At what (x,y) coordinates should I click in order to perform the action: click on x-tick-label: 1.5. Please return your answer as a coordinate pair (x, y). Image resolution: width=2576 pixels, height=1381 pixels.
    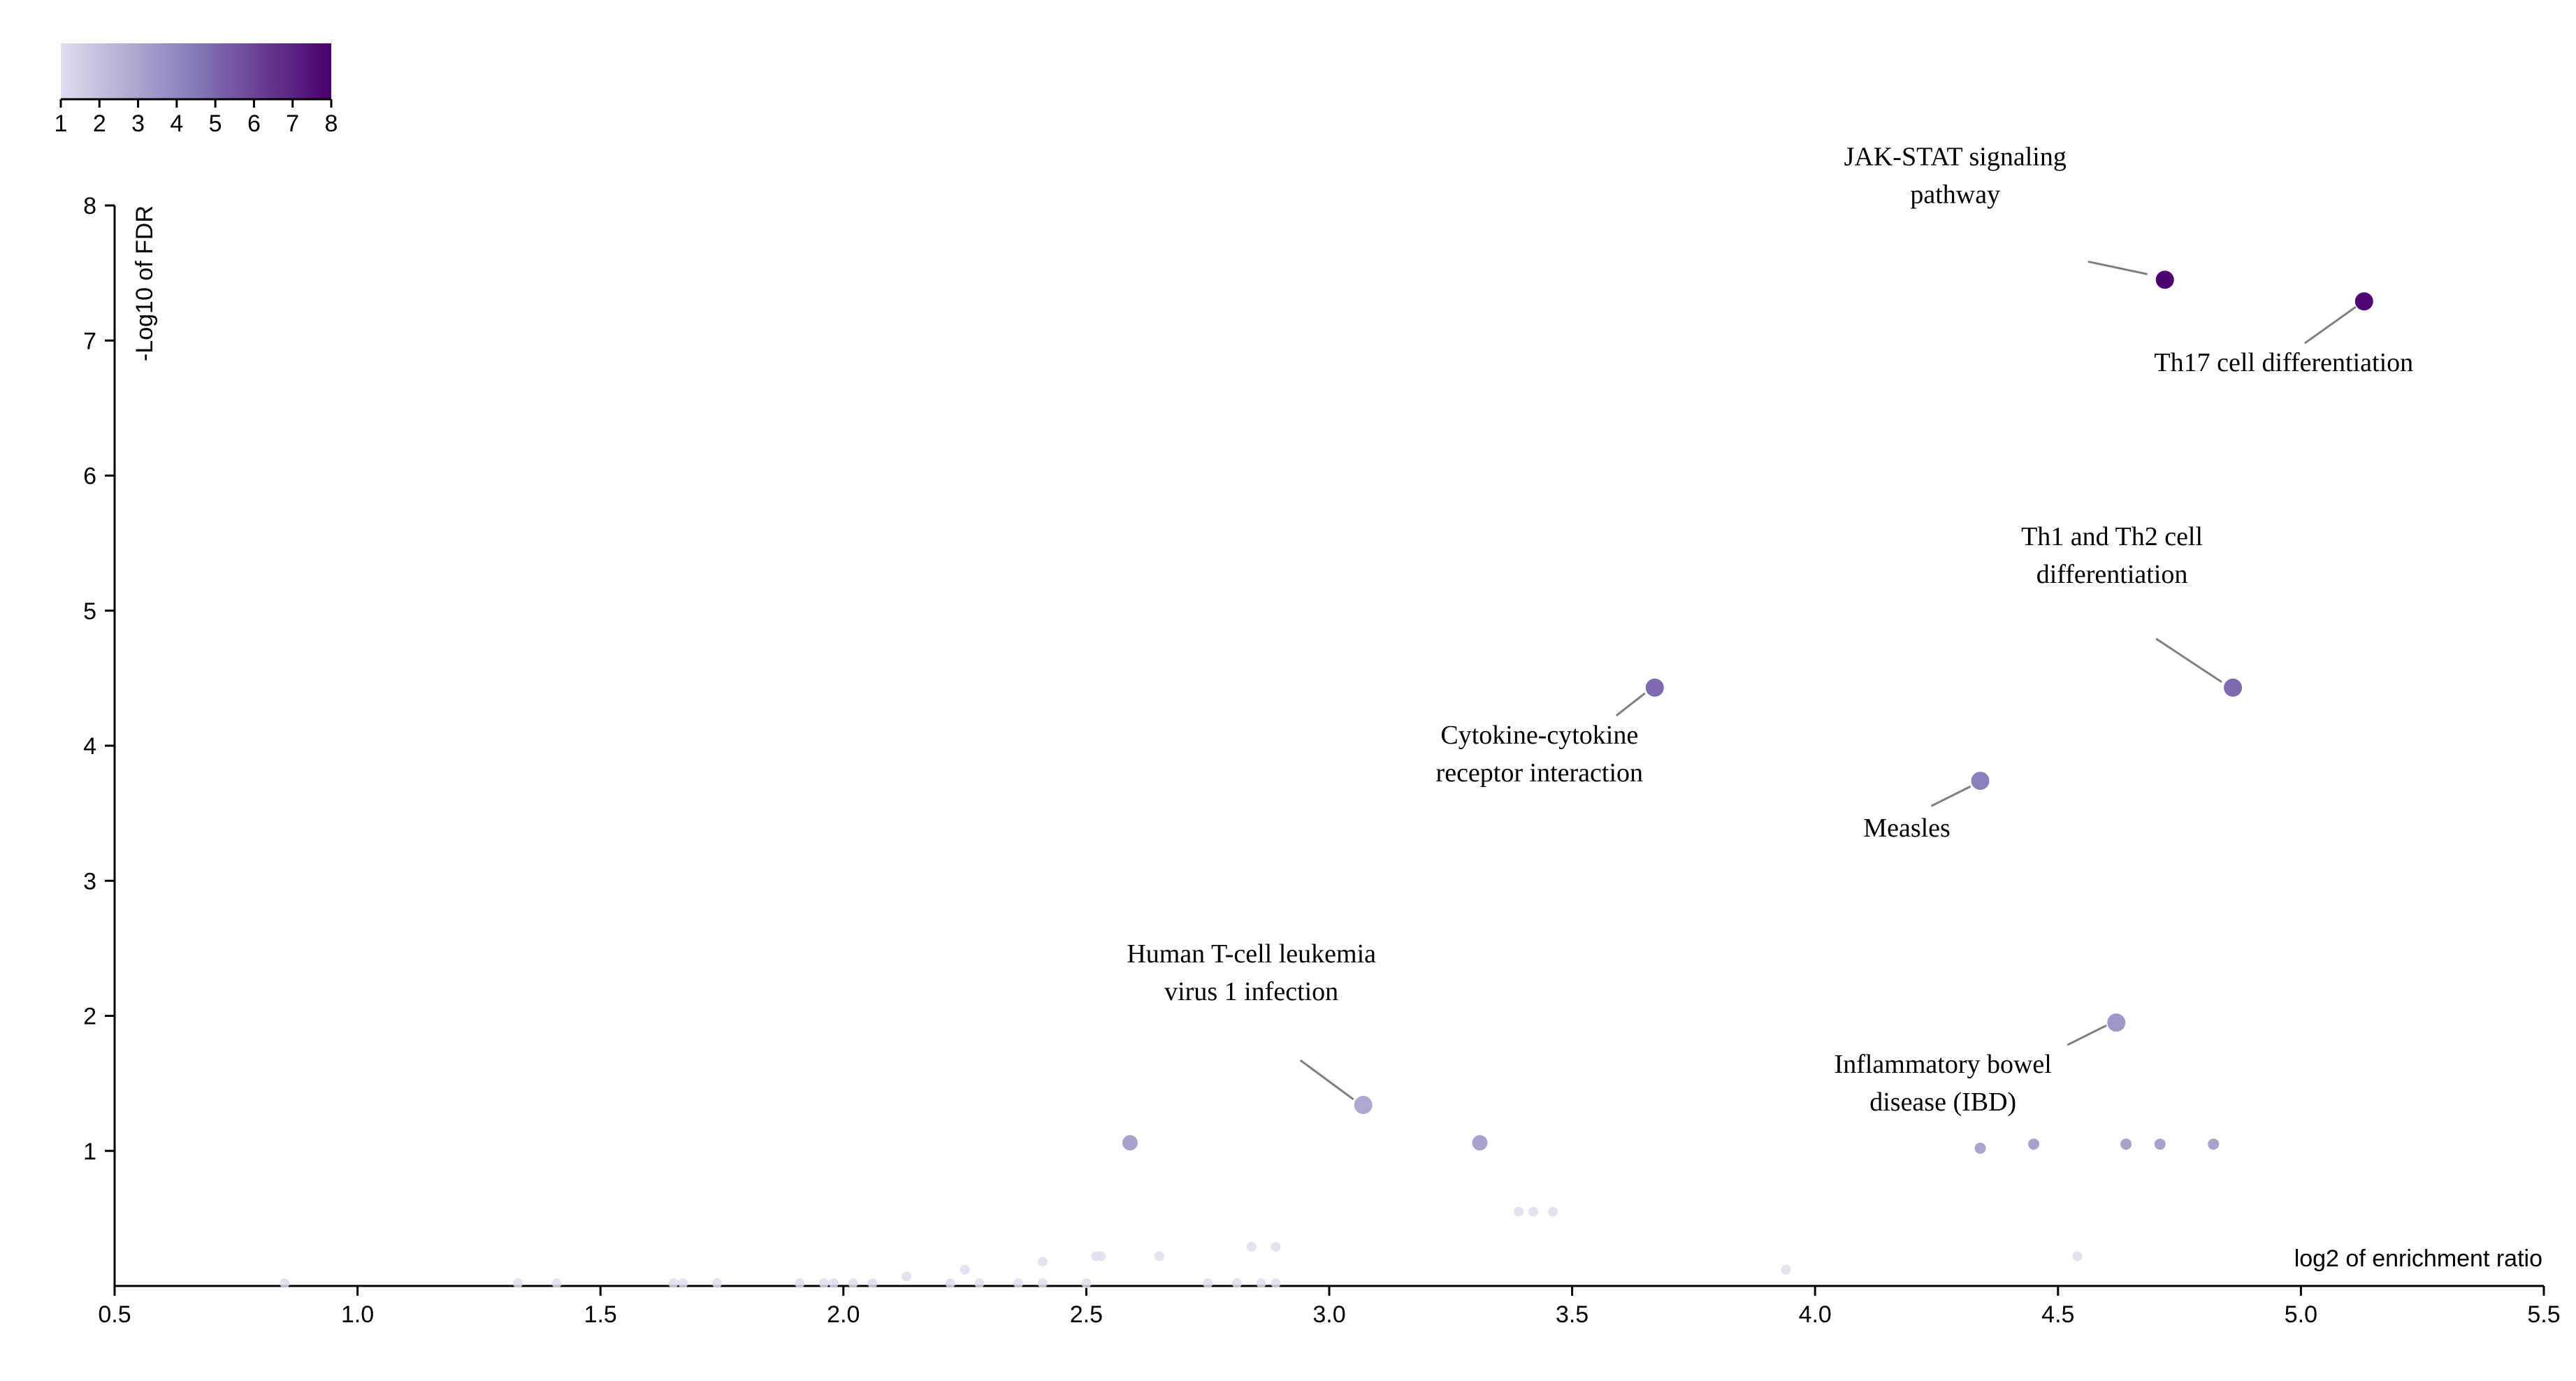
    Looking at the image, I should click on (600, 1314).